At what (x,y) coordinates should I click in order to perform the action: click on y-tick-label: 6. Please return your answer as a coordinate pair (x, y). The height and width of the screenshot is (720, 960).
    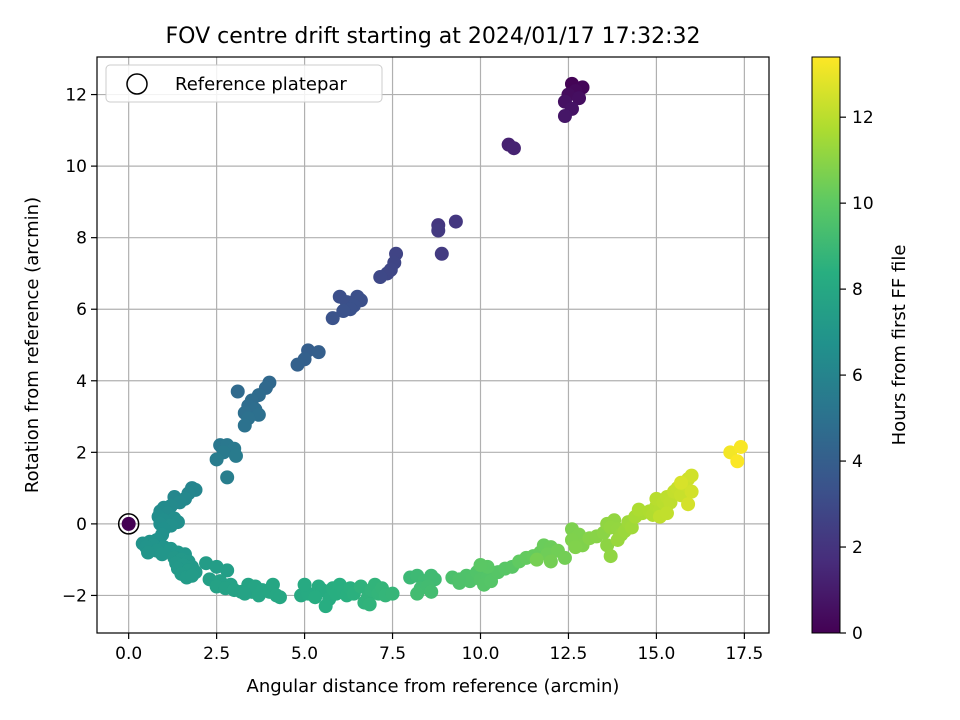
    Looking at the image, I should click on (81, 310).